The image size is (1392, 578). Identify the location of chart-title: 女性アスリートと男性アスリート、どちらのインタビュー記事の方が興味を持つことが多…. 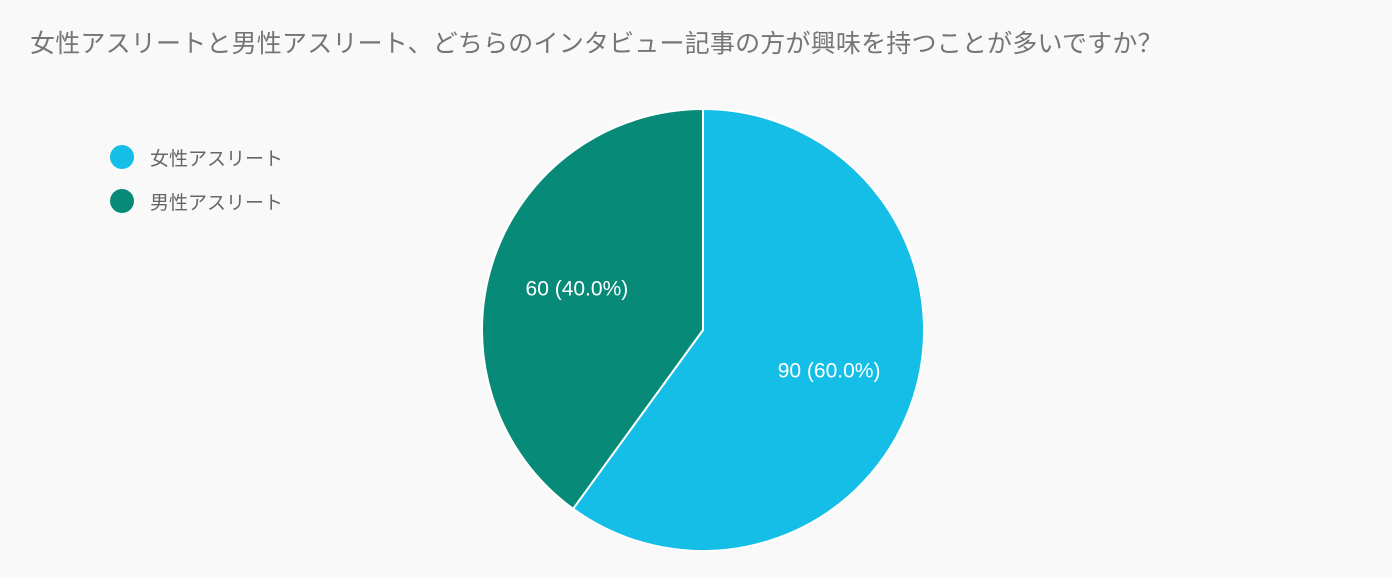
(596, 43).